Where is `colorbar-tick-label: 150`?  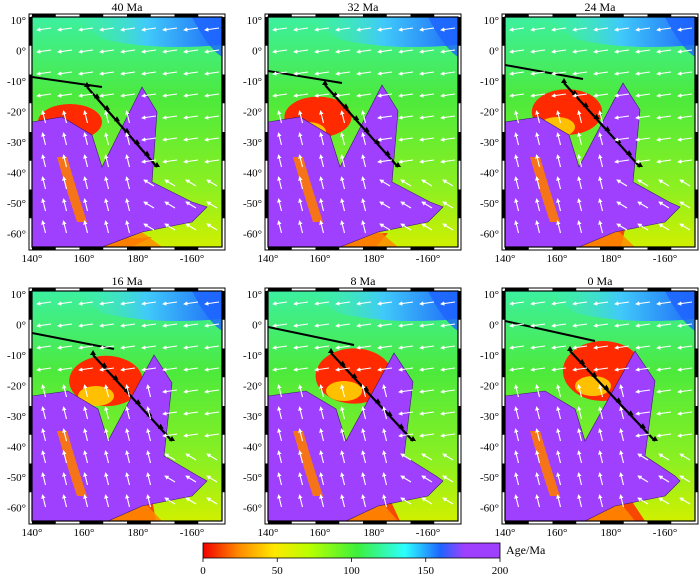
colorbar-tick-label: 150 is located at coordinates (426, 571).